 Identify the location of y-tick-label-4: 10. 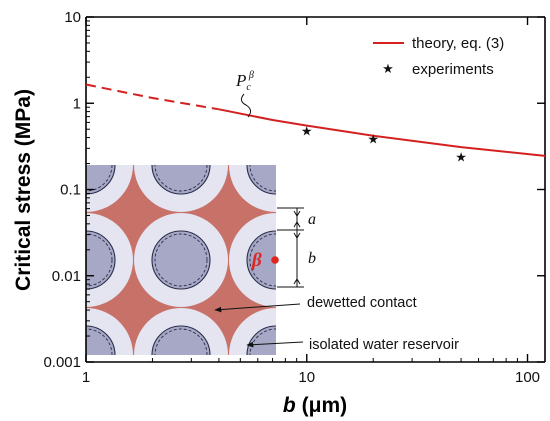
(72, 17).